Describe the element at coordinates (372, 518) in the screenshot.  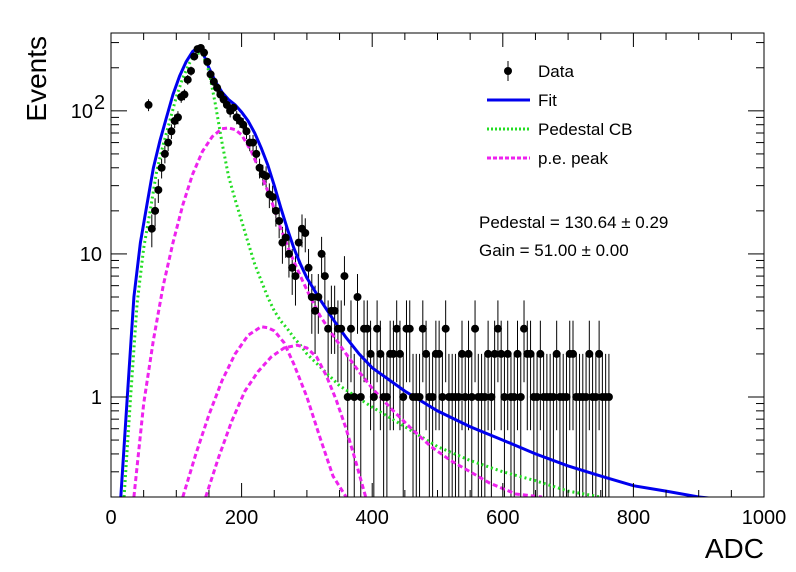
I see `x-tick-label: 400` at that location.